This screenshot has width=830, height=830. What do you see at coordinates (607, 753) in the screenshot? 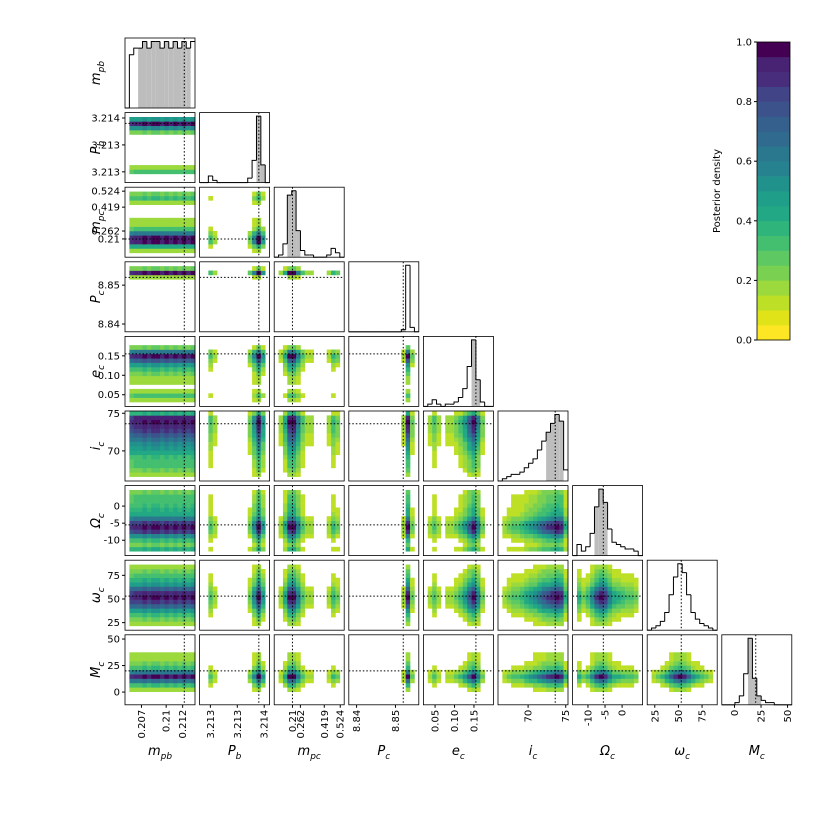
I see `axis-label: Ωc` at bounding box center [607, 753].